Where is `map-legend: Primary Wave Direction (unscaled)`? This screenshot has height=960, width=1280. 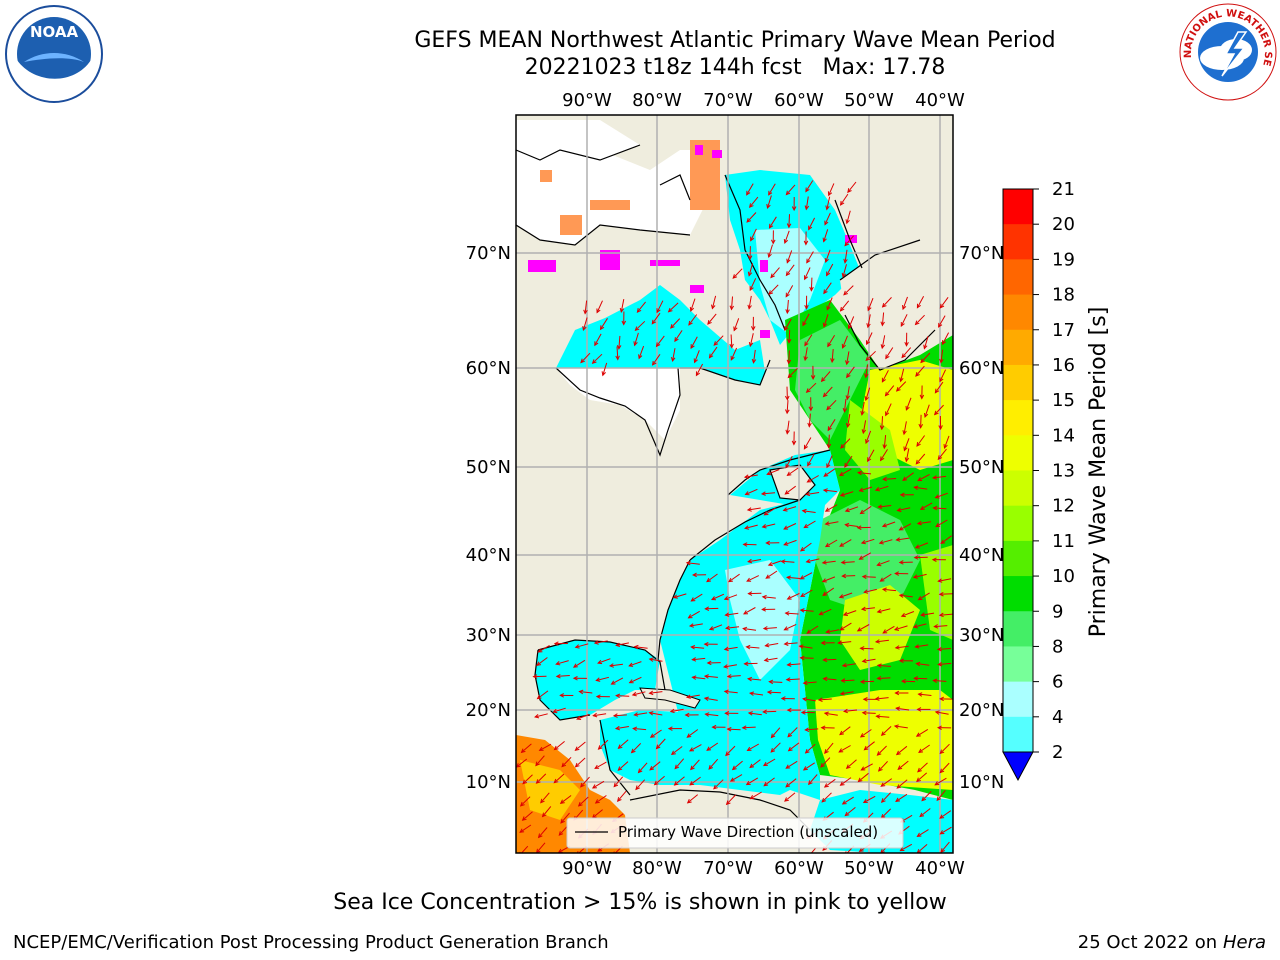 map-legend: Primary Wave Direction (unscaled) is located at coordinates (735, 833).